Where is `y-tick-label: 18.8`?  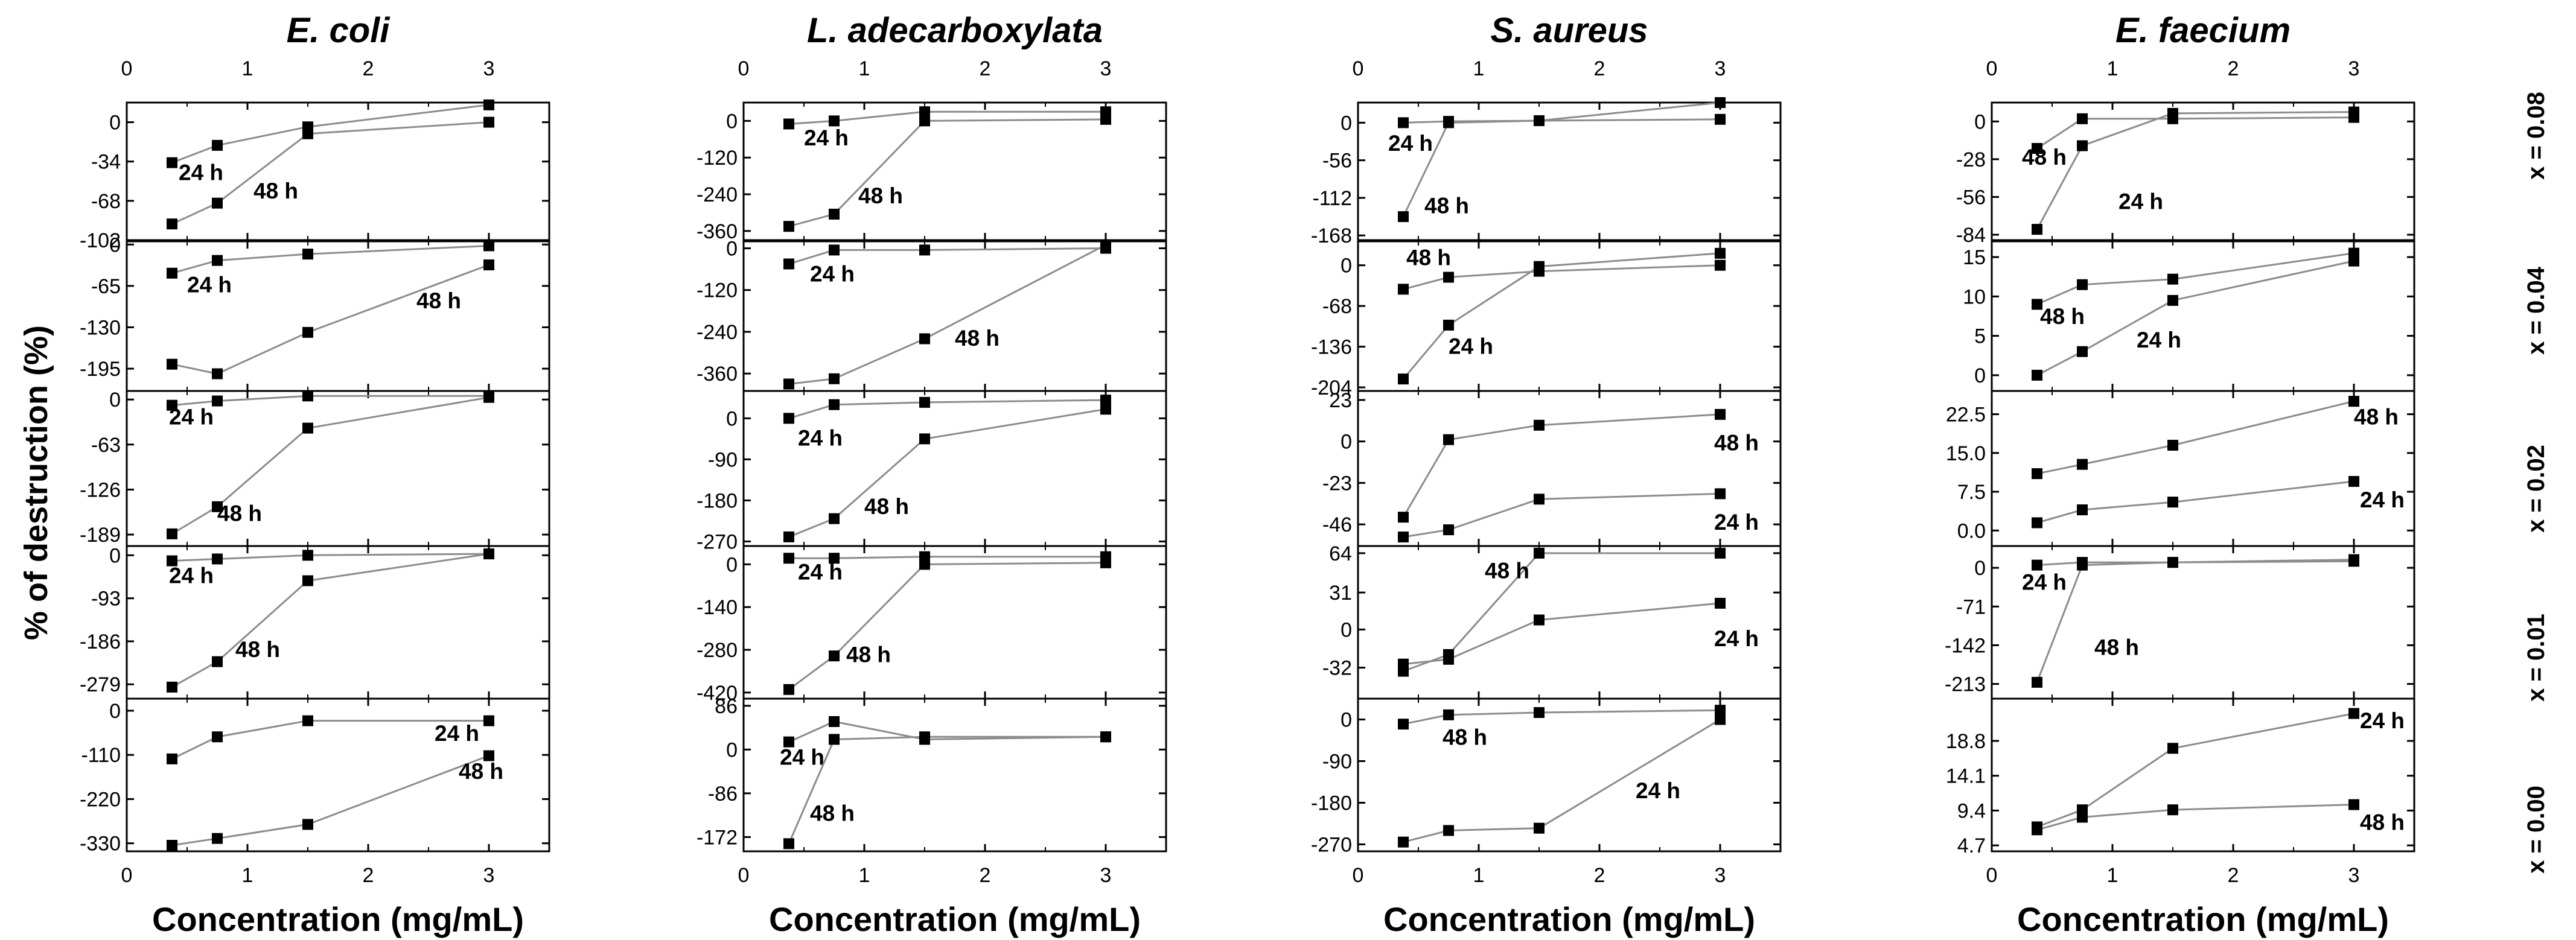 y-tick-label: 18.8 is located at coordinates (1966, 741).